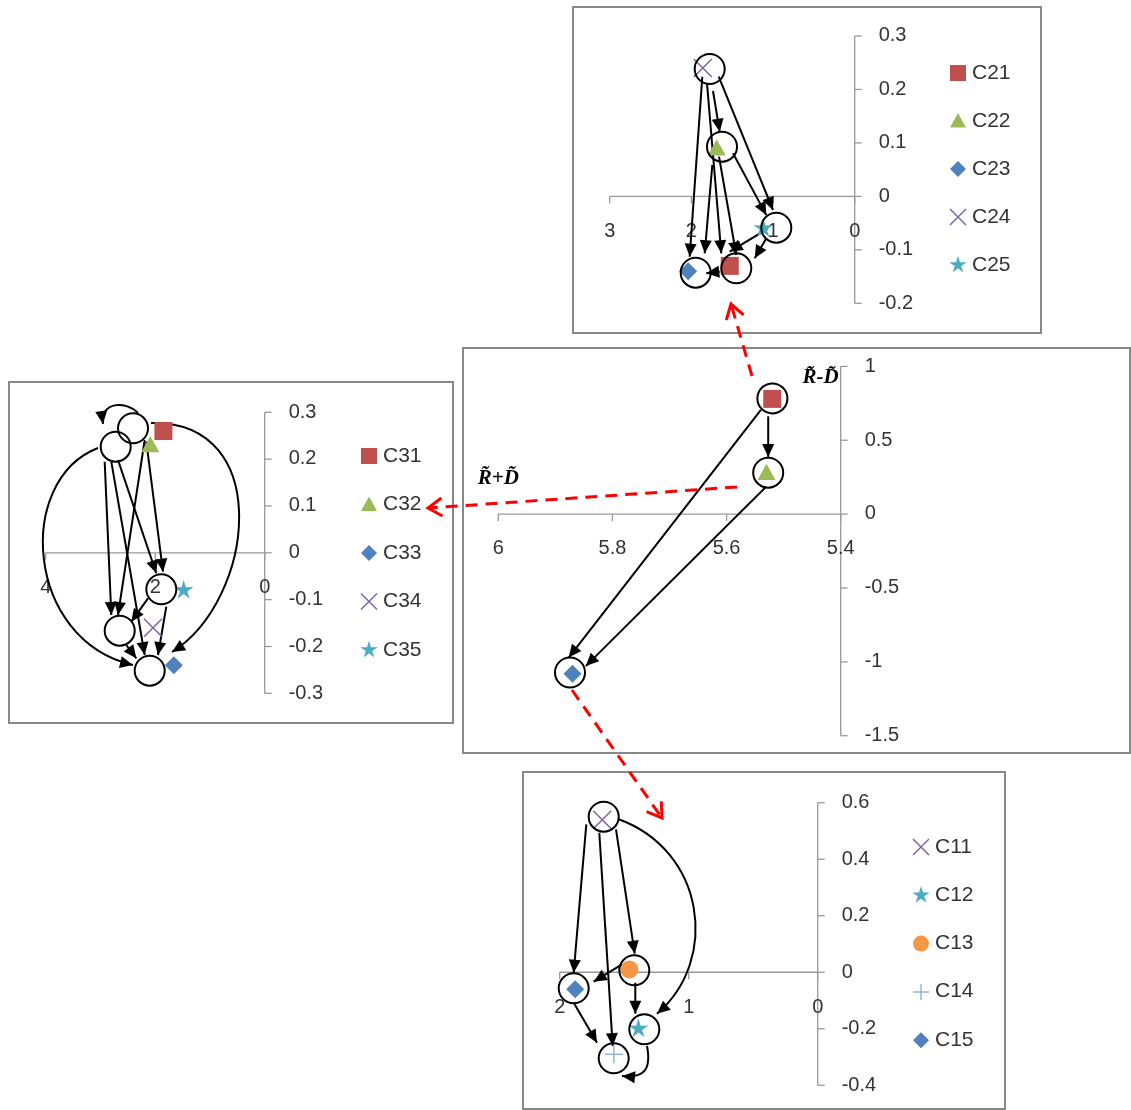  What do you see at coordinates (870, 364) in the screenshot?
I see `y-tick-label: 1` at bounding box center [870, 364].